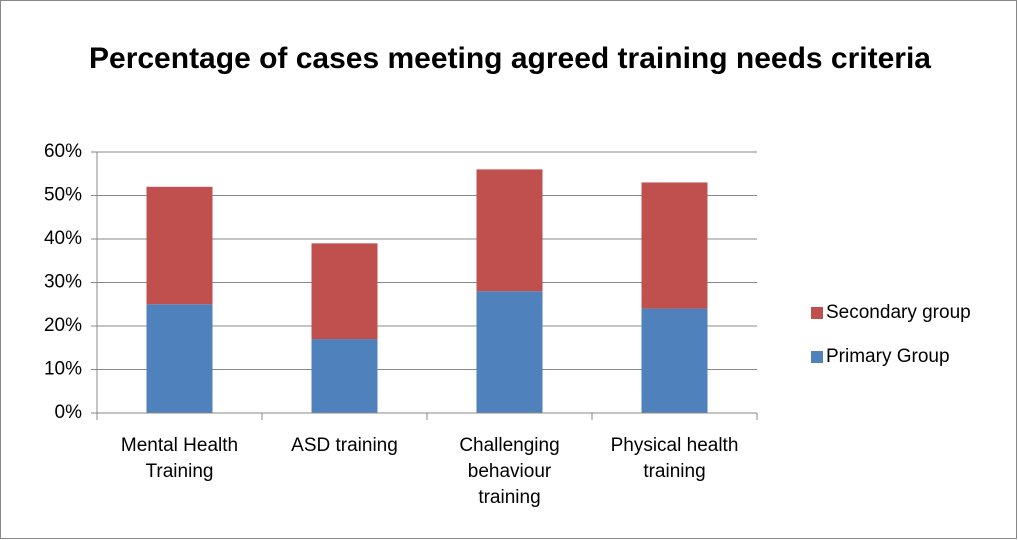 This screenshot has height=540, width=1018. Describe the element at coordinates (63, 325) in the screenshot. I see `y-tick-label: 20%` at that location.